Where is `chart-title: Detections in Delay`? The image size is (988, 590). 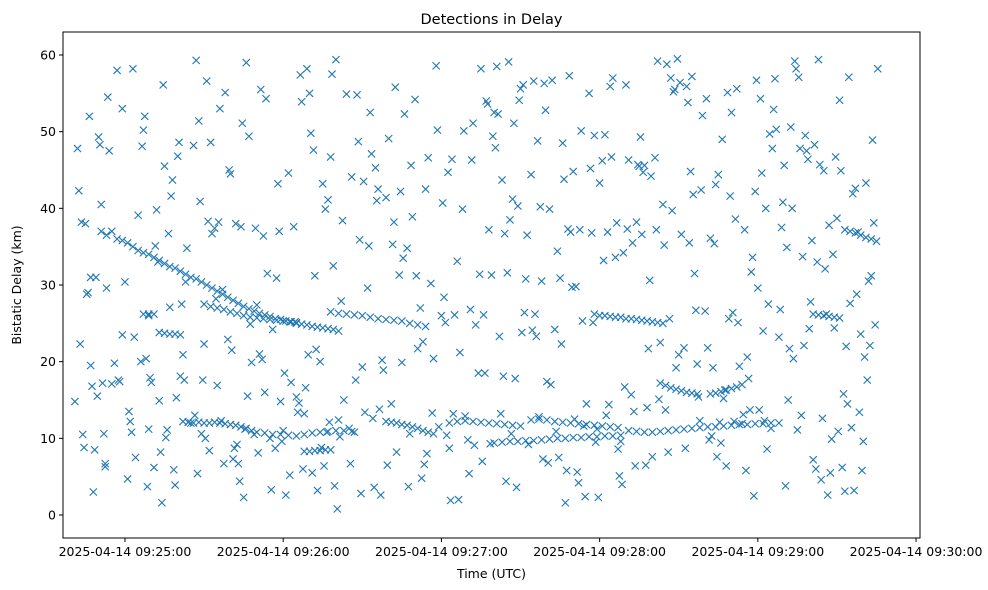 chart-title: Detections in Delay is located at coordinates (491, 20).